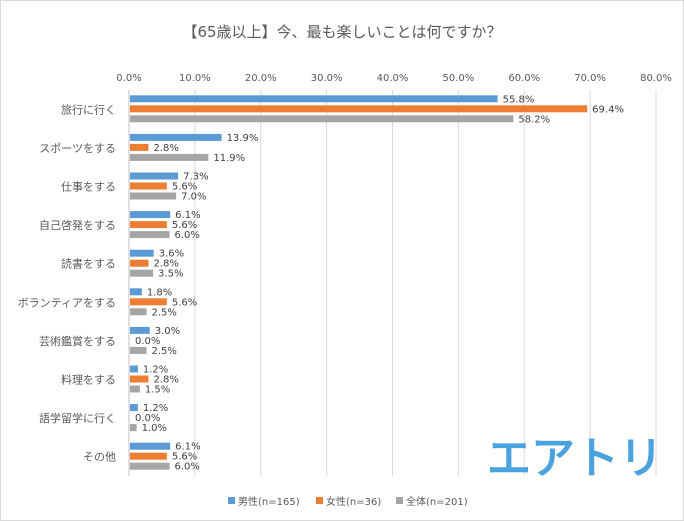  What do you see at coordinates (193, 197) in the screenshot?
I see `data-label: 7.0%` at bounding box center [193, 197].